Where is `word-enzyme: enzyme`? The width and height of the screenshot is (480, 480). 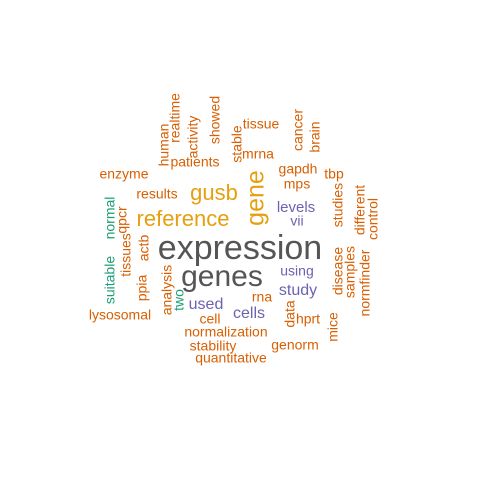
word-enzyme: enzyme is located at coordinates (123, 174).